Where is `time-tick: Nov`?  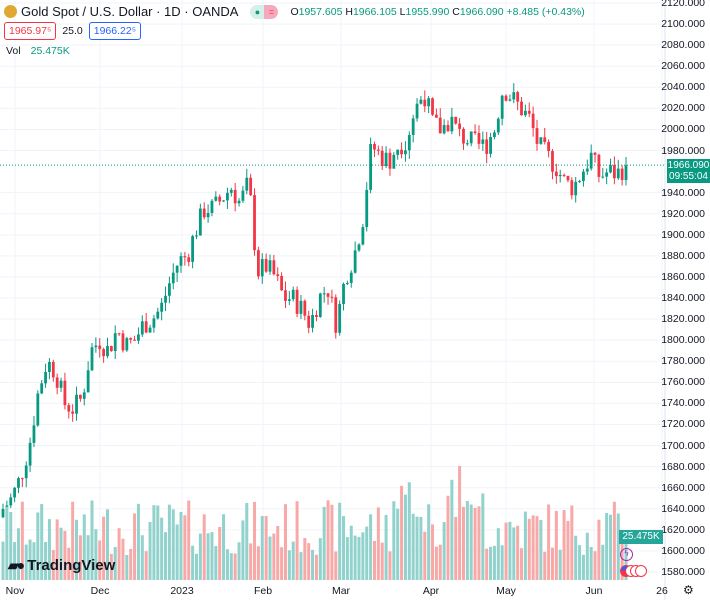 time-tick: Nov is located at coordinates (15, 591).